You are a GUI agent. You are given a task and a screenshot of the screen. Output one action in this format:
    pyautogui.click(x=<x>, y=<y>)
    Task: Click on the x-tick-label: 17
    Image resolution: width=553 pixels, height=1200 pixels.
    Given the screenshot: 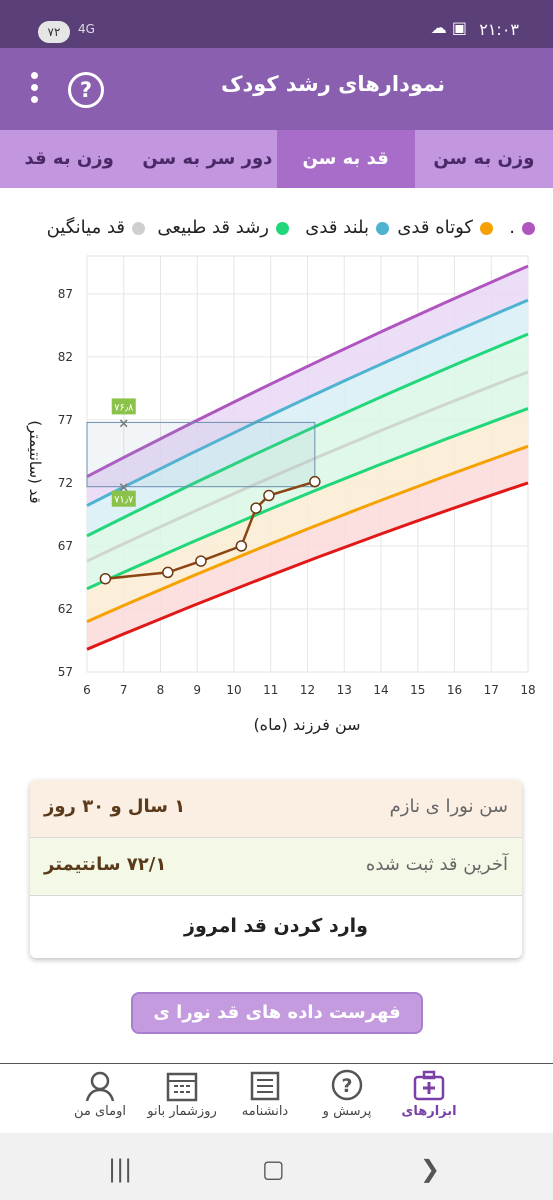 What is the action you would take?
    pyautogui.click(x=491, y=690)
    